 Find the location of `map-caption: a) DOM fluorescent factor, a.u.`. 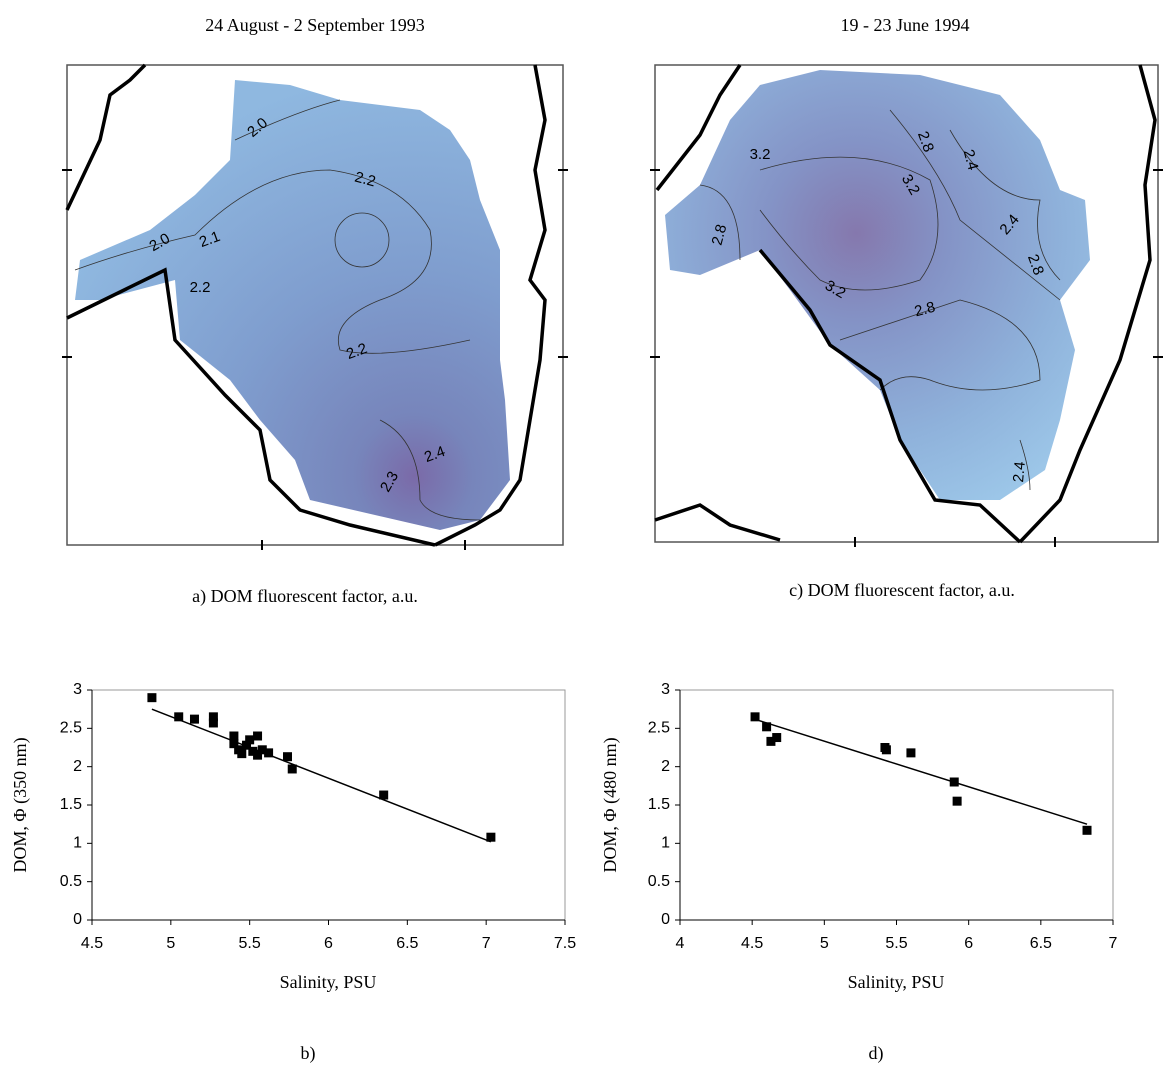

map-caption: a) DOM fluorescent factor, a.u. is located at coordinates (305, 596).